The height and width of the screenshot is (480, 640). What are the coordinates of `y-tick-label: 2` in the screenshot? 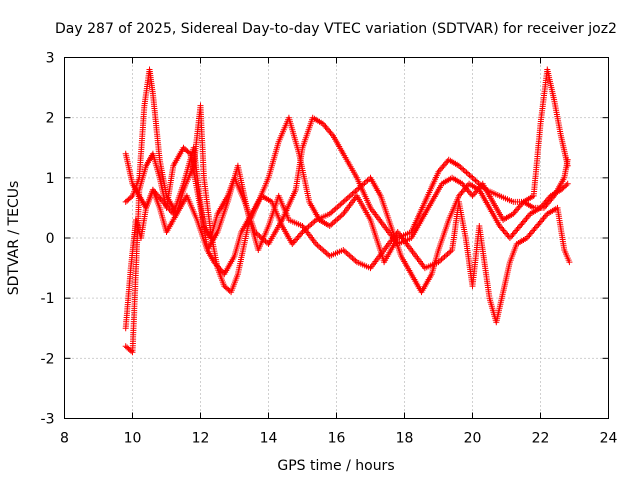 It's located at (50, 119).